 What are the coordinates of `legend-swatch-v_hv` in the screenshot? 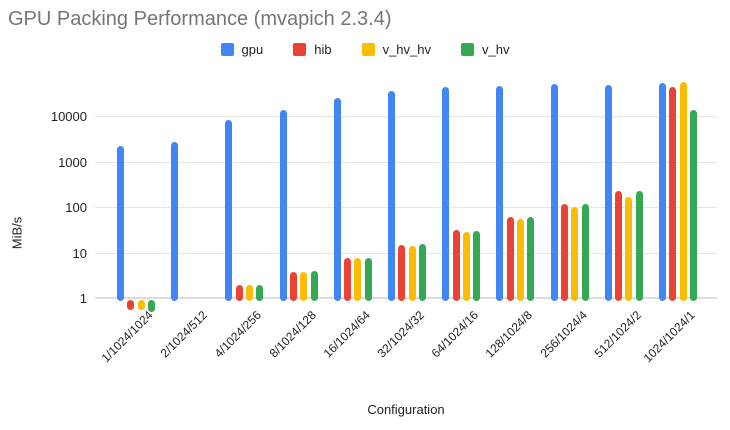 It's located at (467, 49).